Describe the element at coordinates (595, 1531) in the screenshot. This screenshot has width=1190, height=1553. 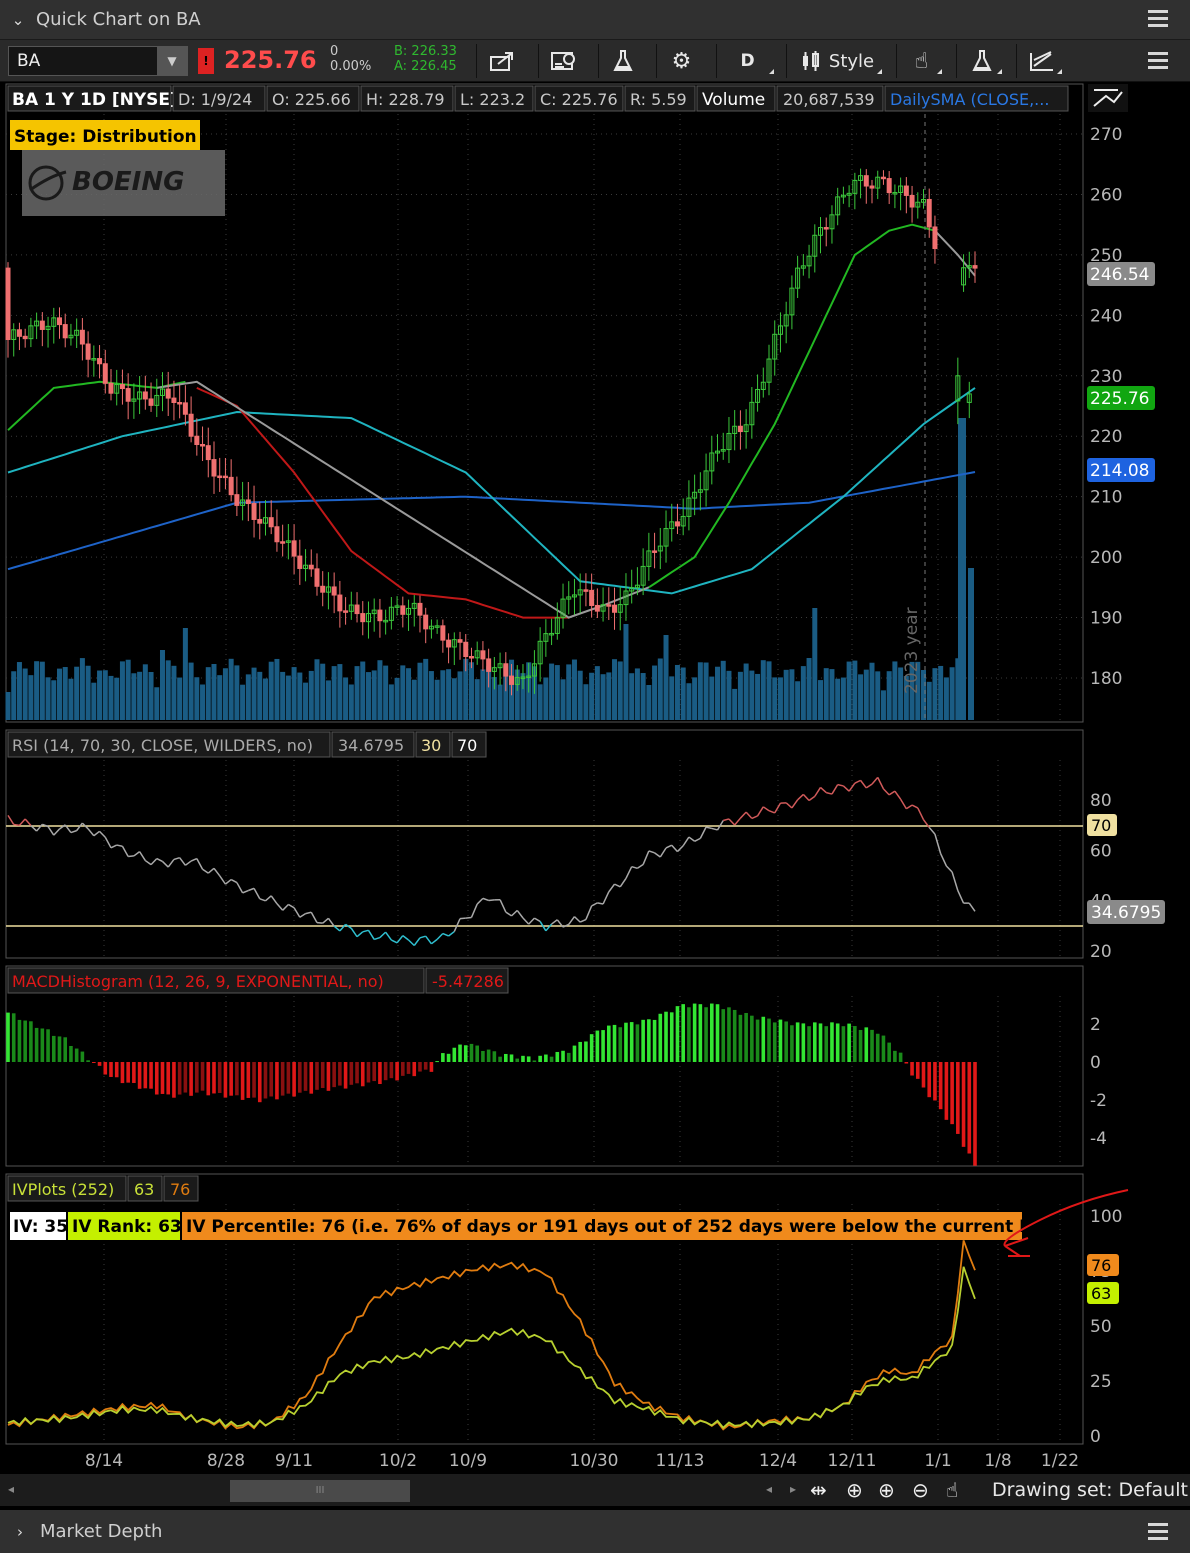
I see `market-depth-bar: › Market Depth` at that location.